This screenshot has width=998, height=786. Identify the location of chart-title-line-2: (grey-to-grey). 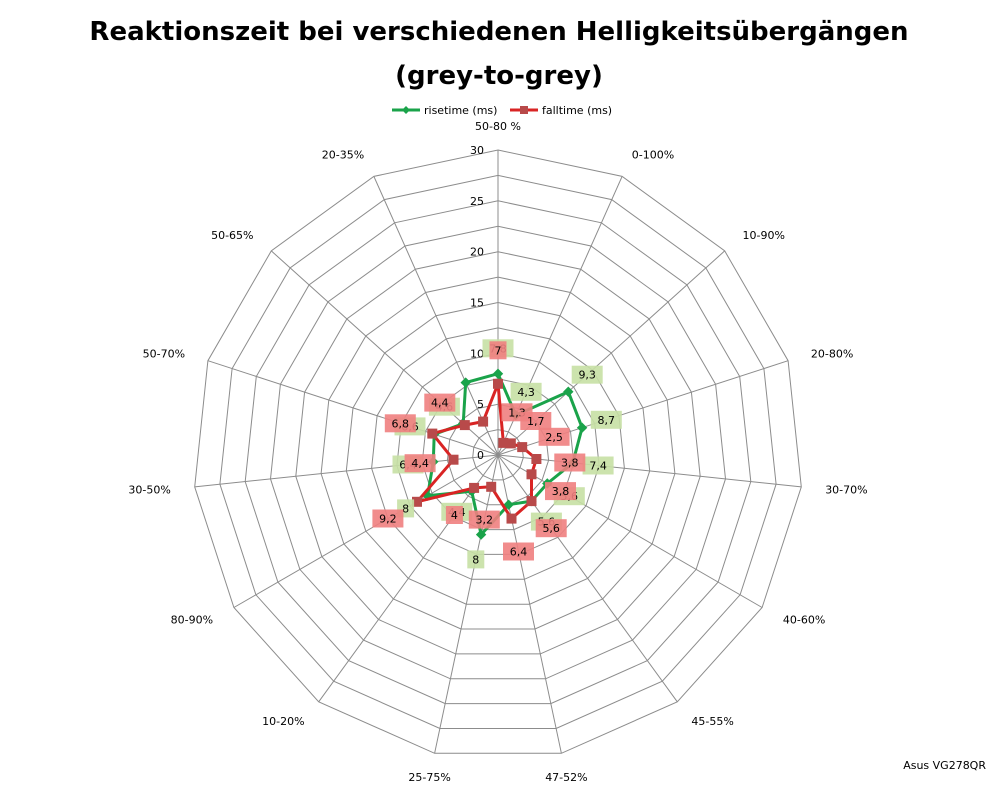
(499, 76).